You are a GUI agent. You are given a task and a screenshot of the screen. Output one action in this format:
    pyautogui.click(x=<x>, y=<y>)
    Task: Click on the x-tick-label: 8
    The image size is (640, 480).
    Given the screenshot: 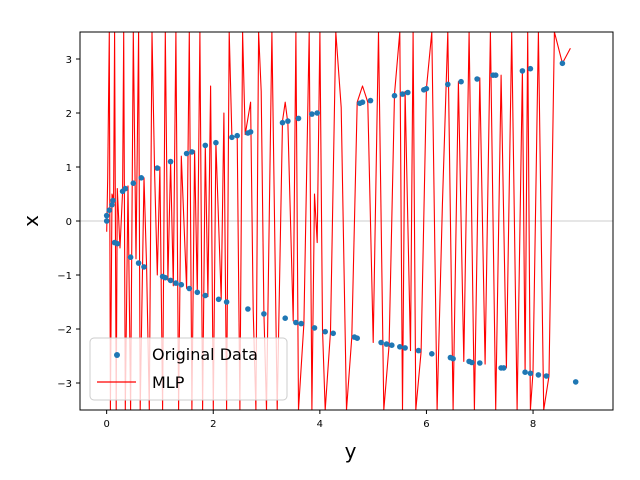 What is the action you would take?
    pyautogui.click(x=533, y=424)
    